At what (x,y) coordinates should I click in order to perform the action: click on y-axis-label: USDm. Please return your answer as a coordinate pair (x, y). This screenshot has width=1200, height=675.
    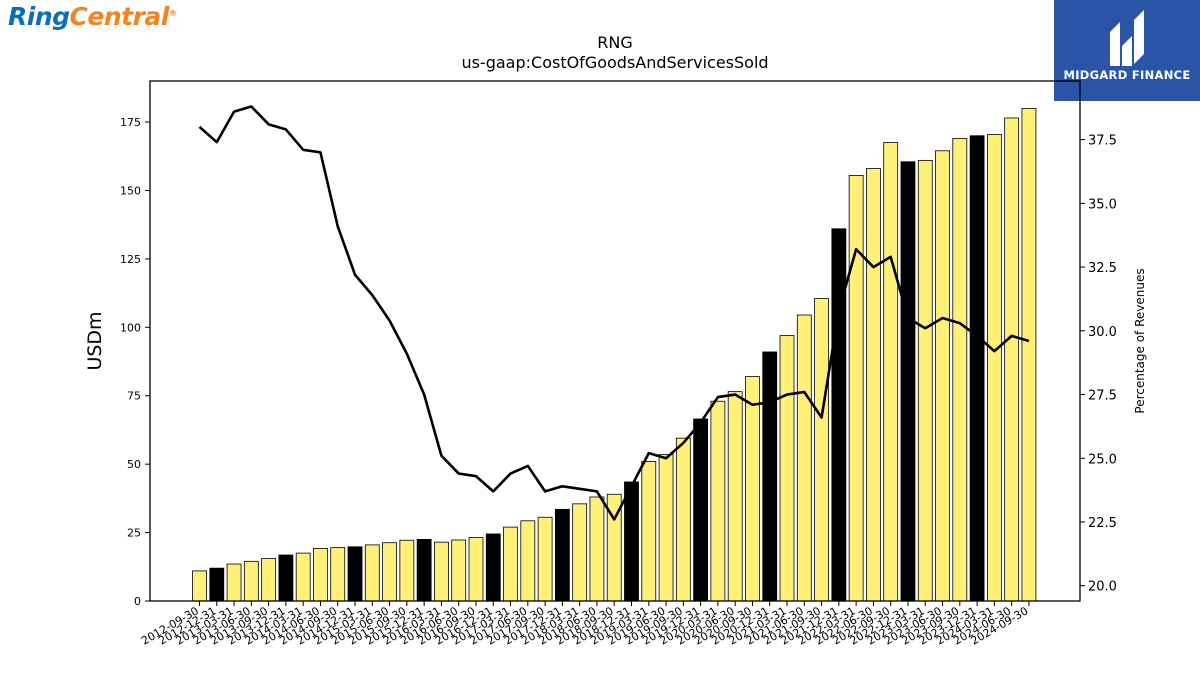
    Looking at the image, I should click on (95, 340).